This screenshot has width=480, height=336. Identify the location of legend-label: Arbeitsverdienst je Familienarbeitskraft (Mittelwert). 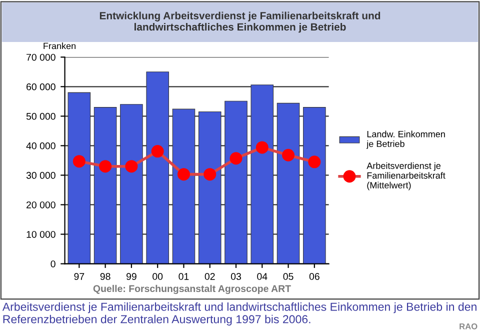
(406, 176).